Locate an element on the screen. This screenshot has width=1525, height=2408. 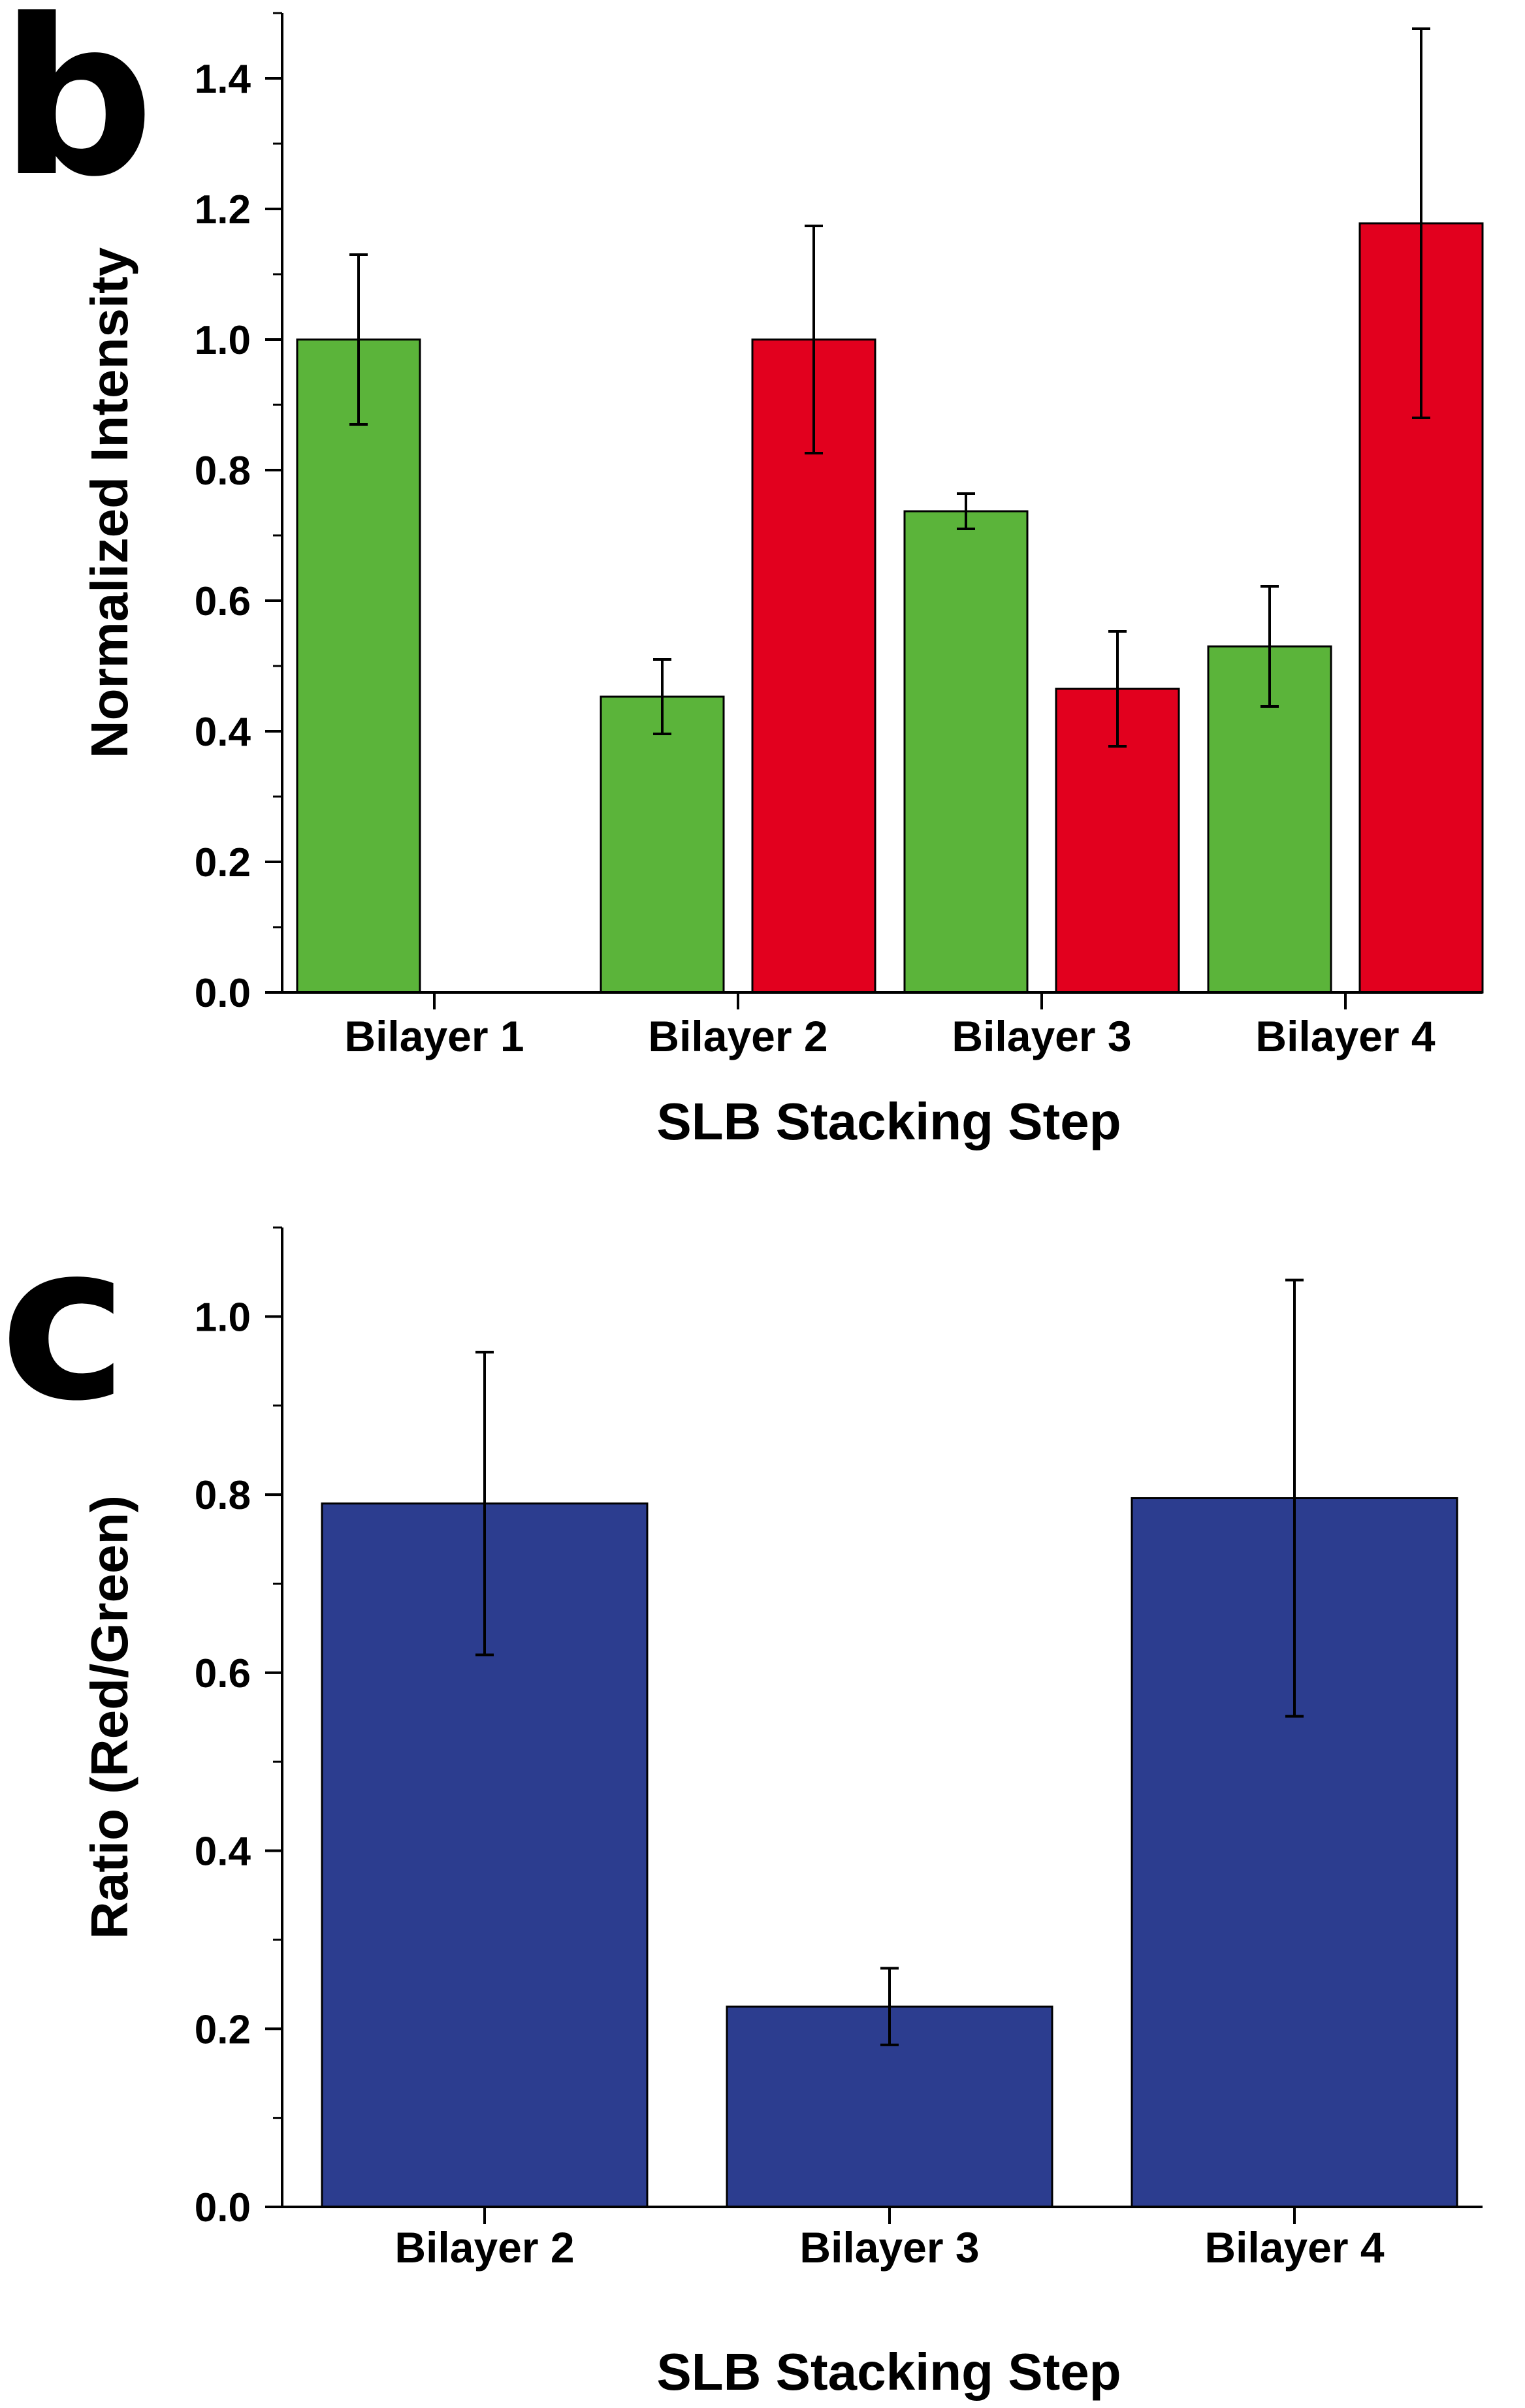
y-tick-label: 1.2 is located at coordinates (223, 209).